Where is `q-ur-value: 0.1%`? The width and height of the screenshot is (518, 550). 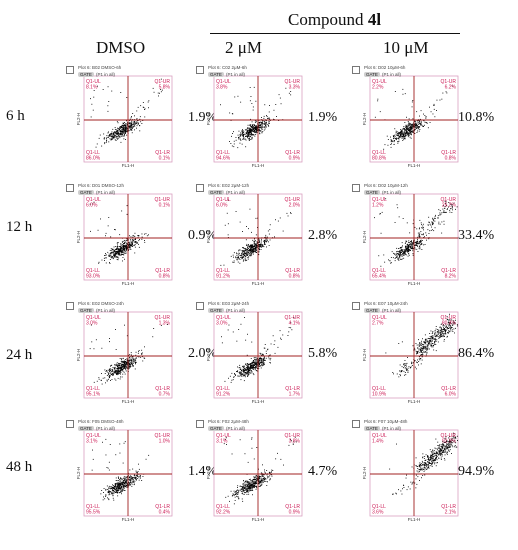 q-ur-value: 0.1% is located at coordinates (165, 206).